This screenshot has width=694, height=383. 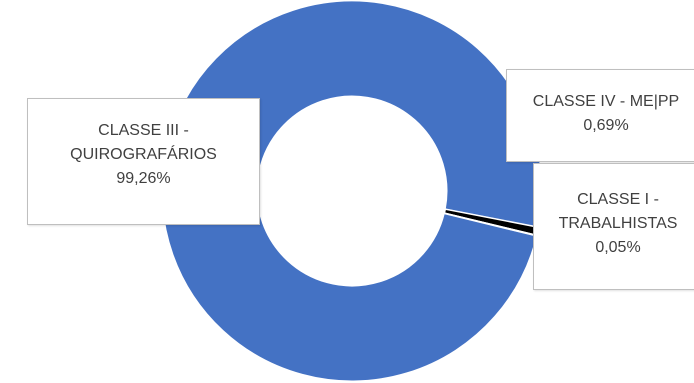 I want to click on data-label-classe-iv: CLASSE IV - ME|PP 0,69%, so click(x=600, y=115).